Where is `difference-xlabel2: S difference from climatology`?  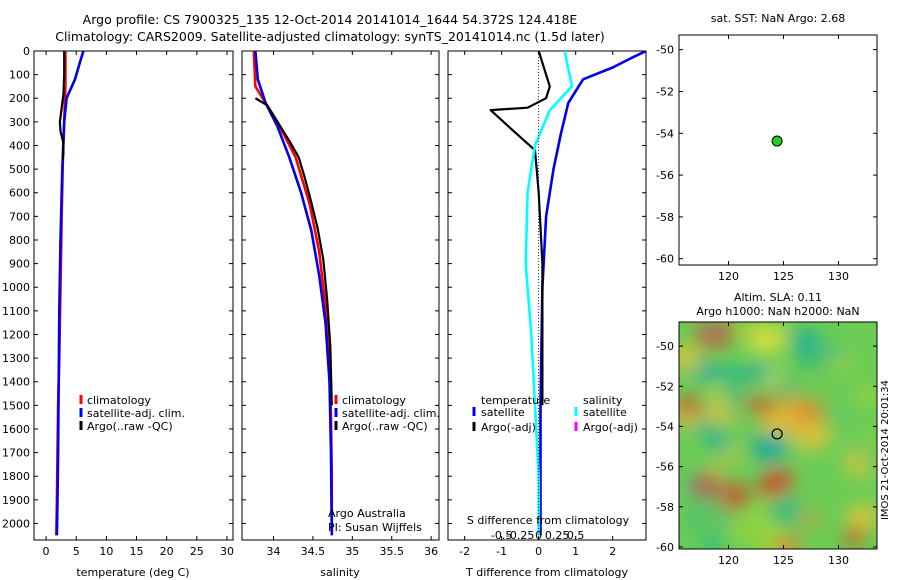
difference-xlabel2: S difference from climatology is located at coordinates (548, 520).